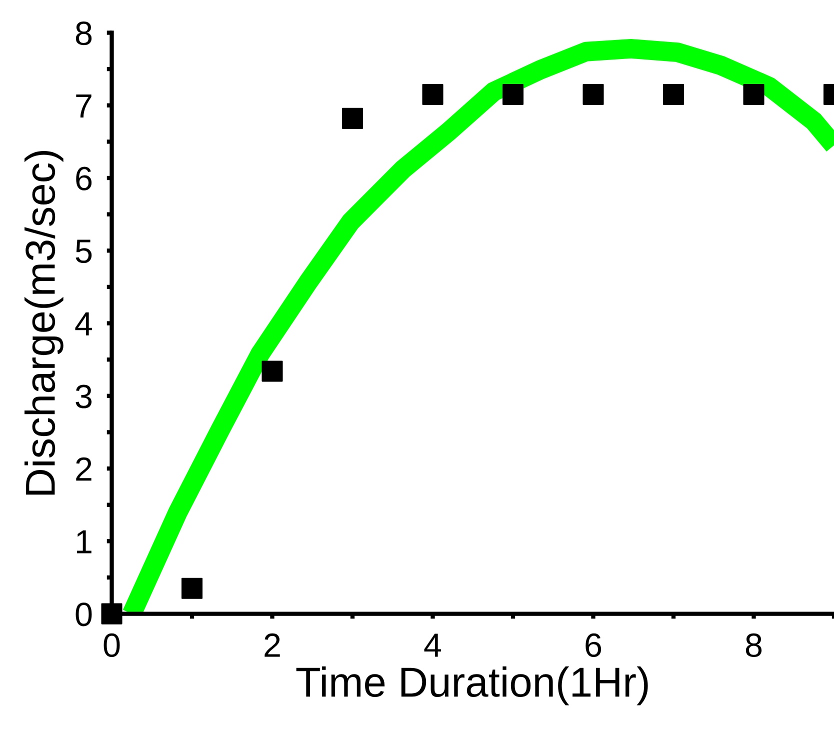 The width and height of the screenshot is (834, 744). I want to click on x-tick-label: 2, so click(272, 645).